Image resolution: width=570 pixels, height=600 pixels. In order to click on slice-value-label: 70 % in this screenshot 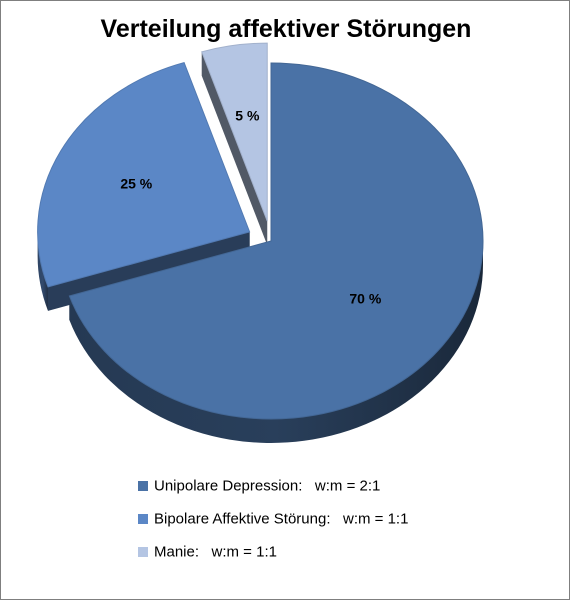, I will do `click(365, 299)`.